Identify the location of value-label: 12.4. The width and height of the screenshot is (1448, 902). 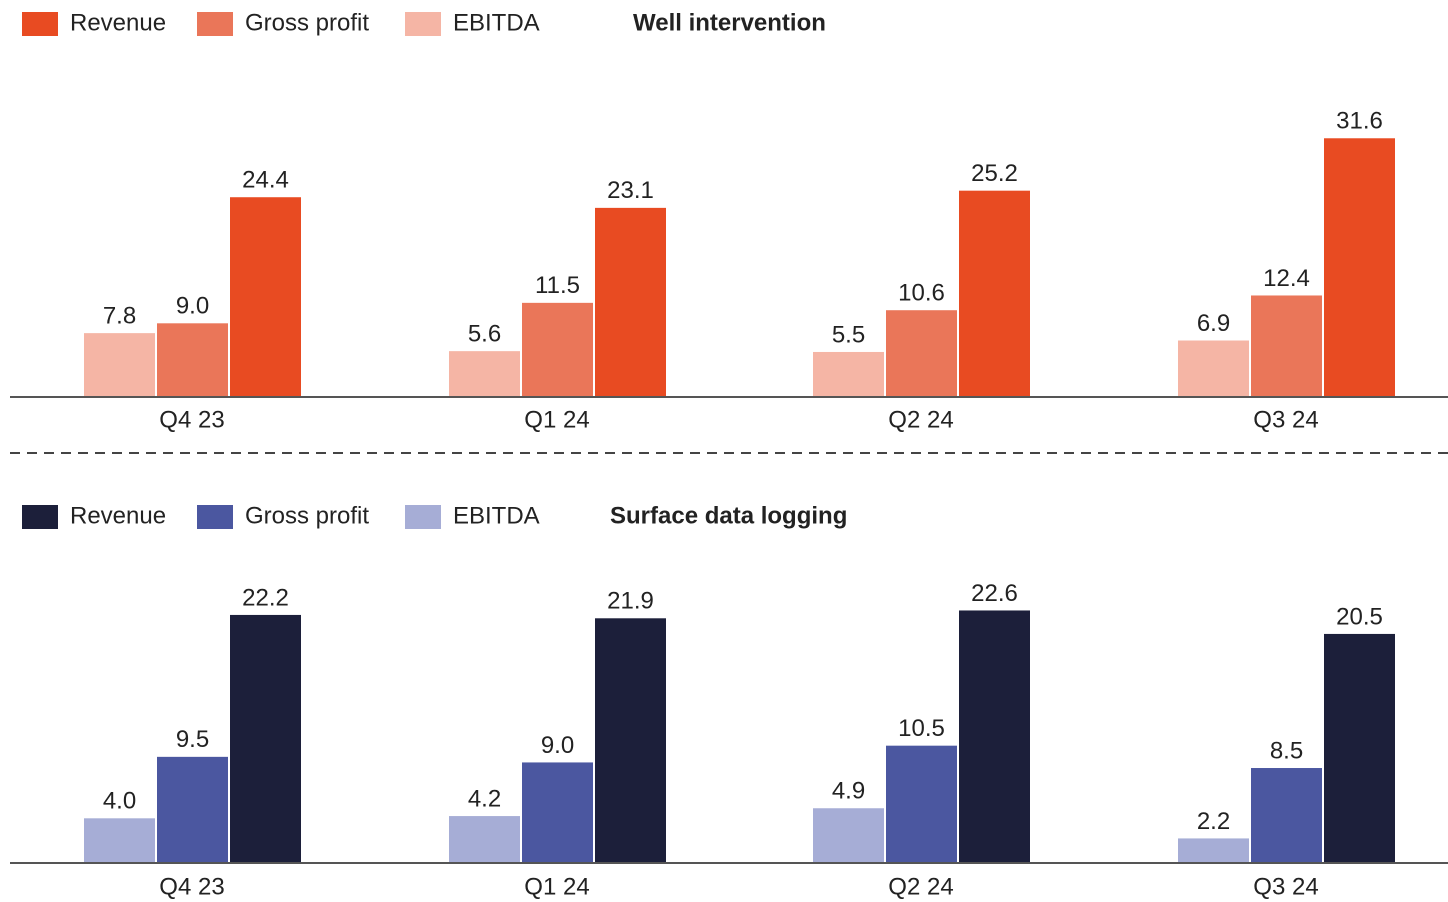
(1286, 278).